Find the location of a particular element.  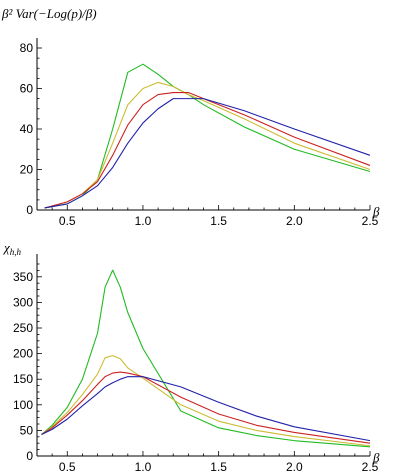

chart2-x-tick-label: 1.5 is located at coordinates (218, 466).